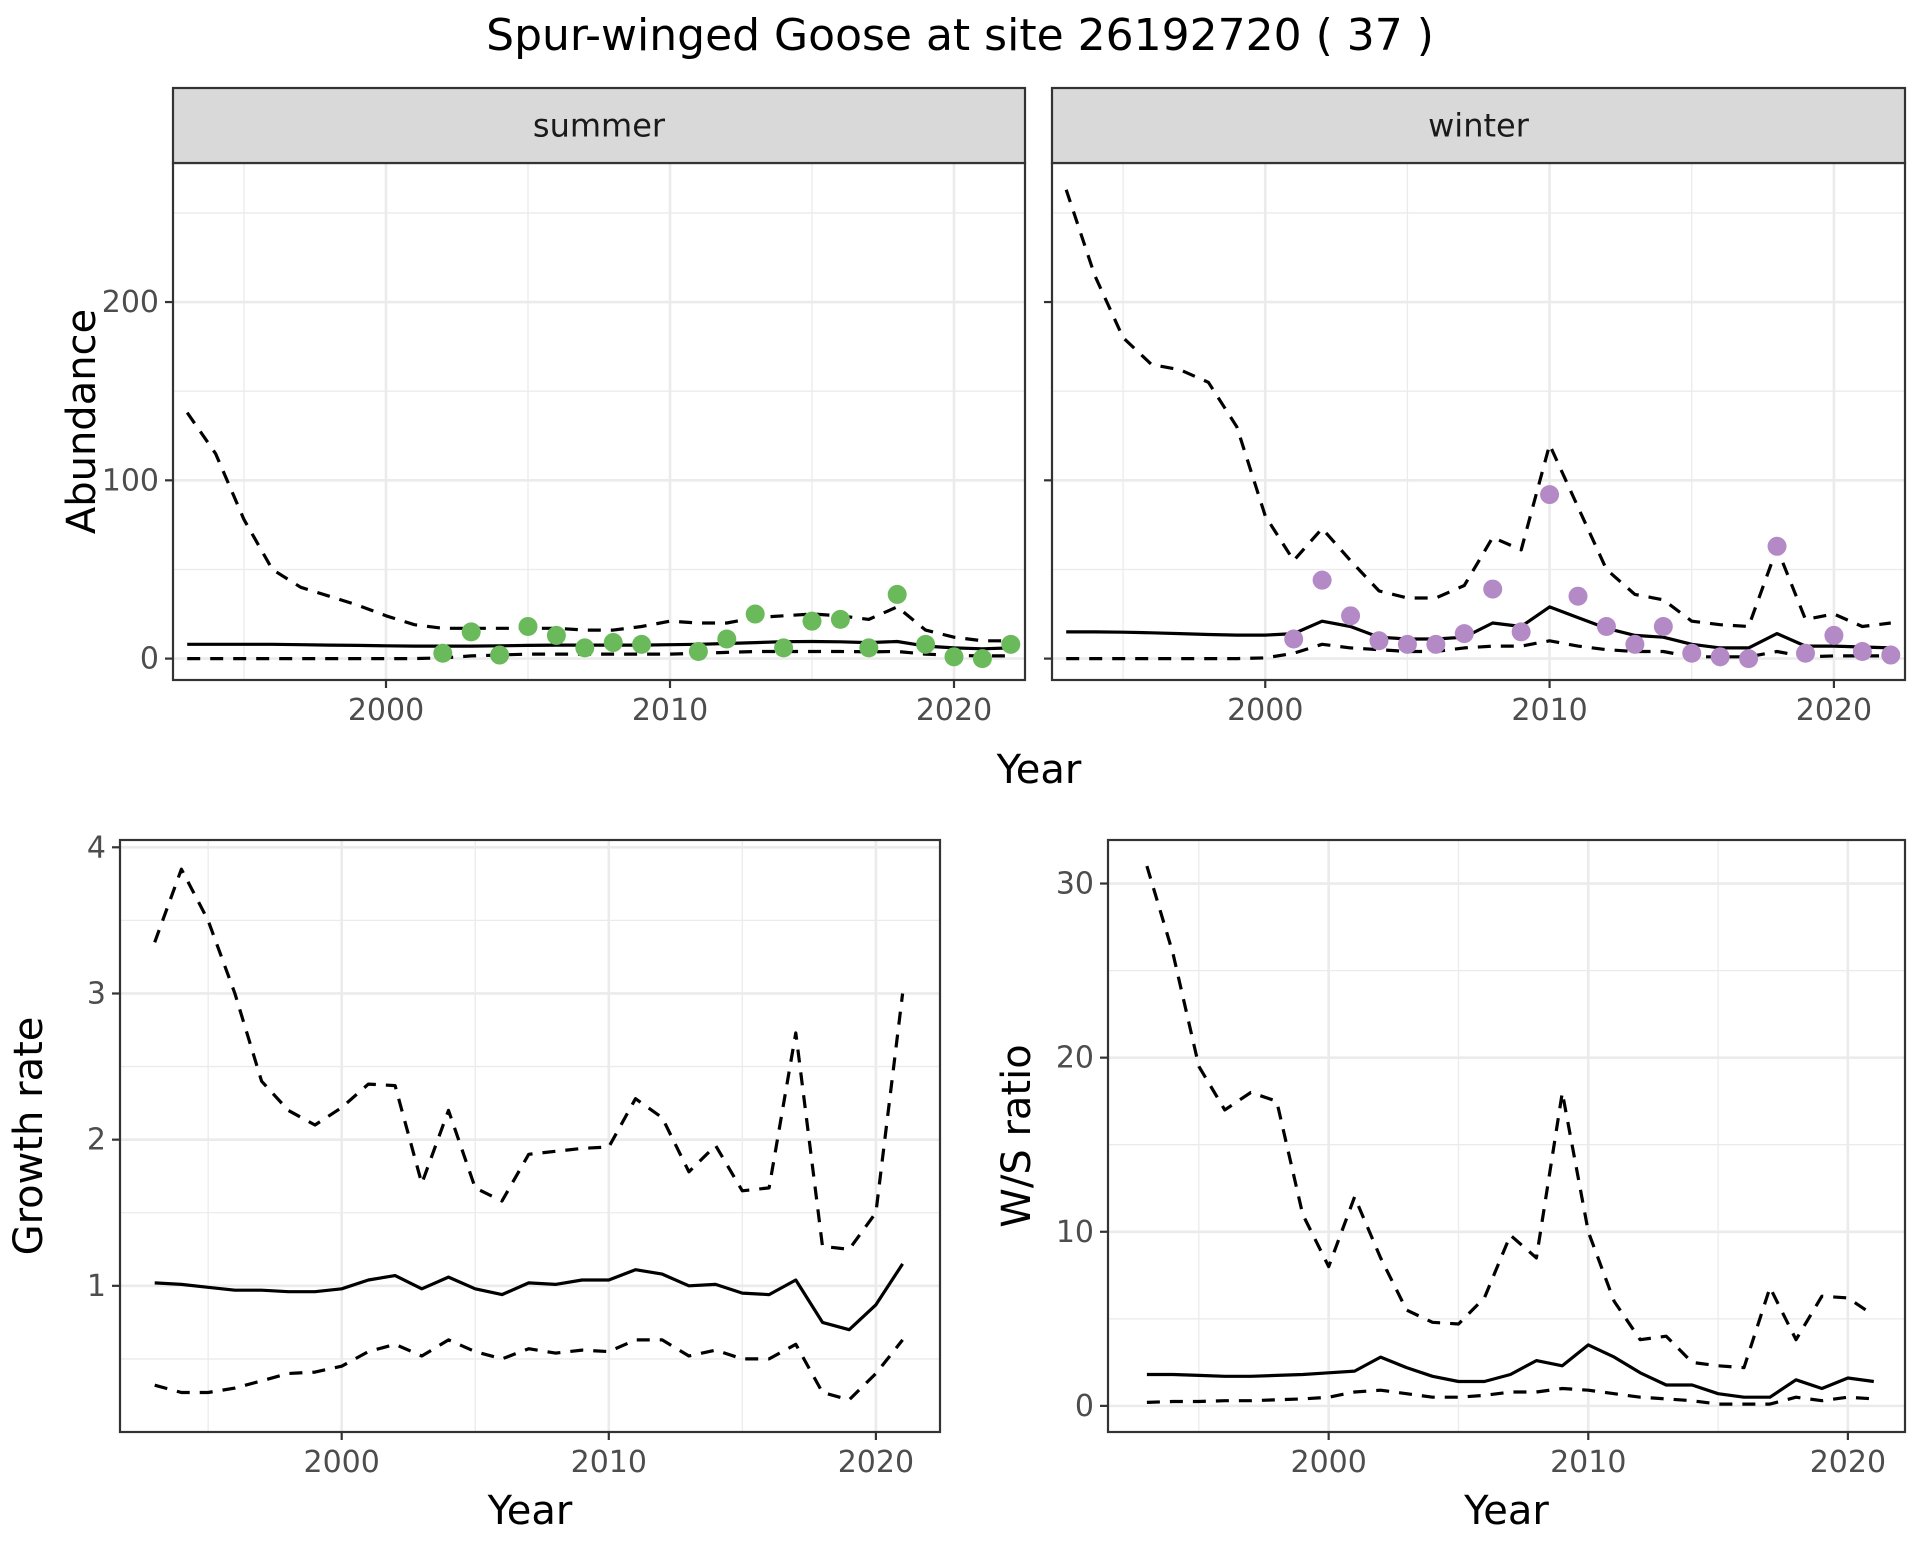  I want to click on y-tick-label: 20, so click(1075, 1058).